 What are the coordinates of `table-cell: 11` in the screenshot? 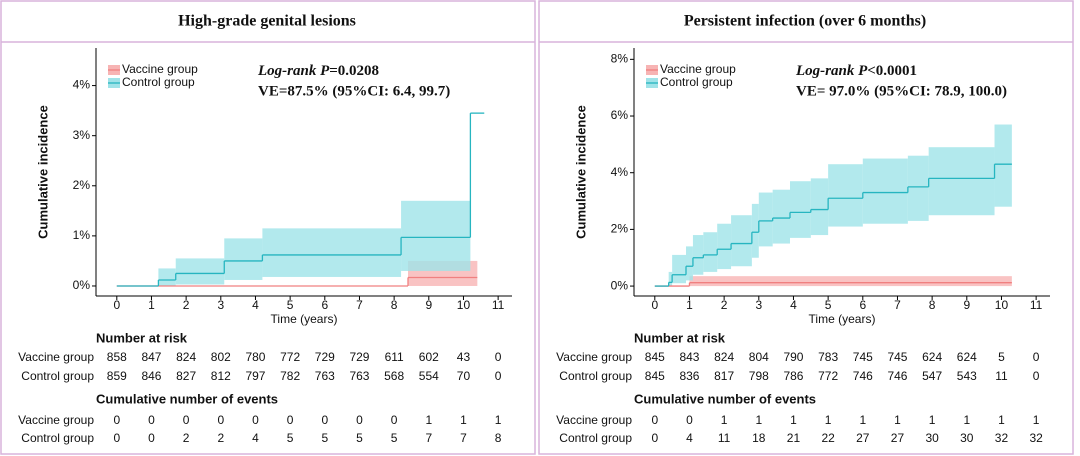 It's located at (724, 438).